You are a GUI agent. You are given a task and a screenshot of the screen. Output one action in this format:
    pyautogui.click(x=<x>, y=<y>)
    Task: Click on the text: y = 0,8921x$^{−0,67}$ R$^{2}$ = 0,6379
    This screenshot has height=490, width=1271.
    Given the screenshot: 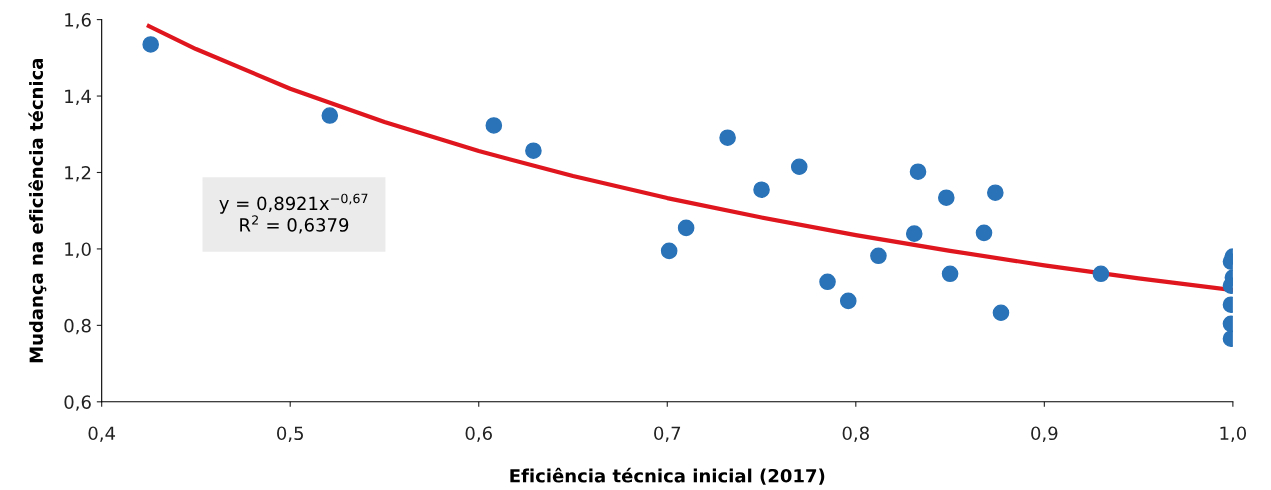 What is the action you would take?
    pyautogui.click(x=293, y=213)
    